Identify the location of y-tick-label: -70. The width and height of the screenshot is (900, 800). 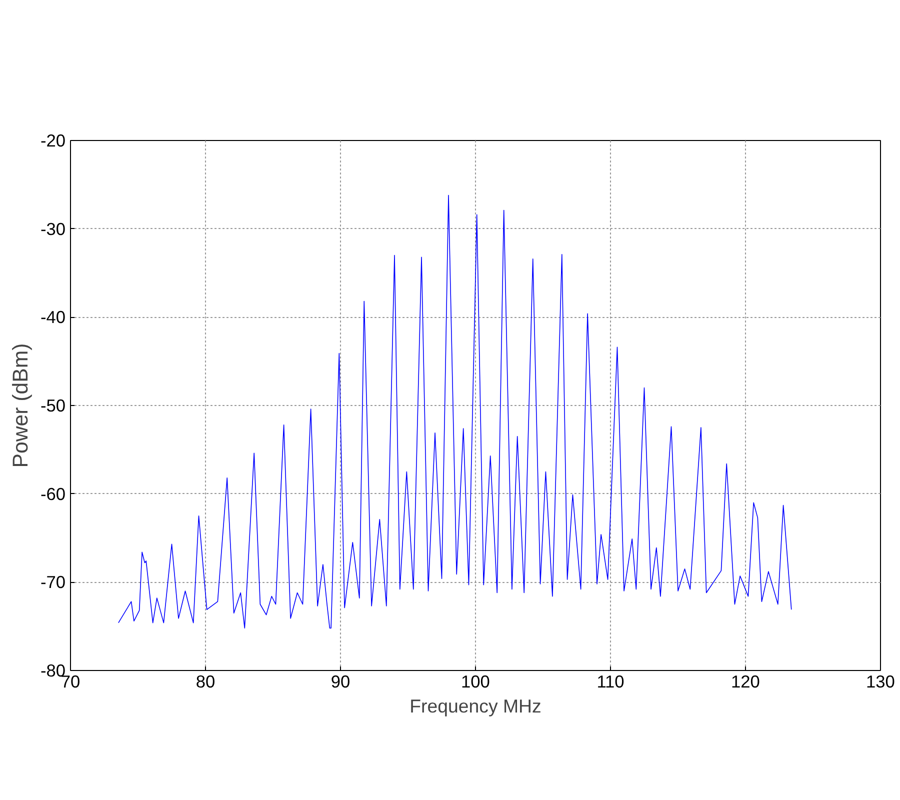
(53, 582).